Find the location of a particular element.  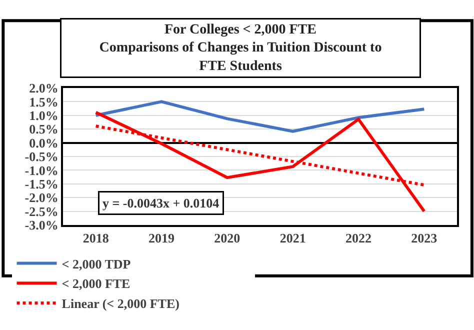

x-tick-label: 2018 is located at coordinates (96, 238).